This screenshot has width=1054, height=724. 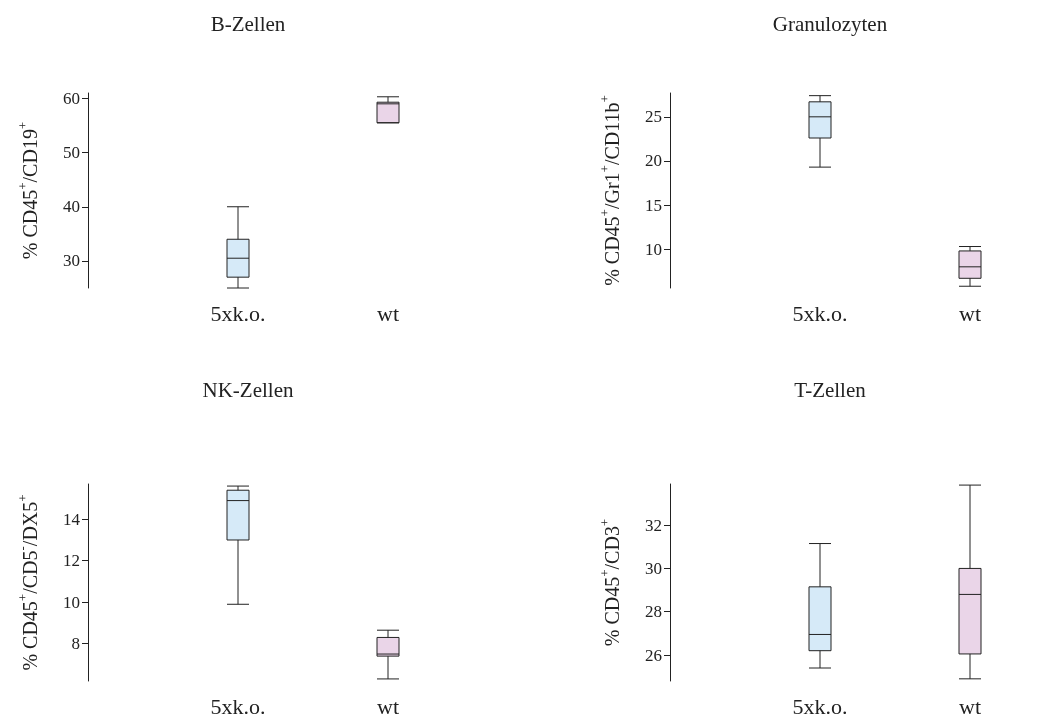 I want to click on y-tick-label: 60, so click(x=71, y=98).